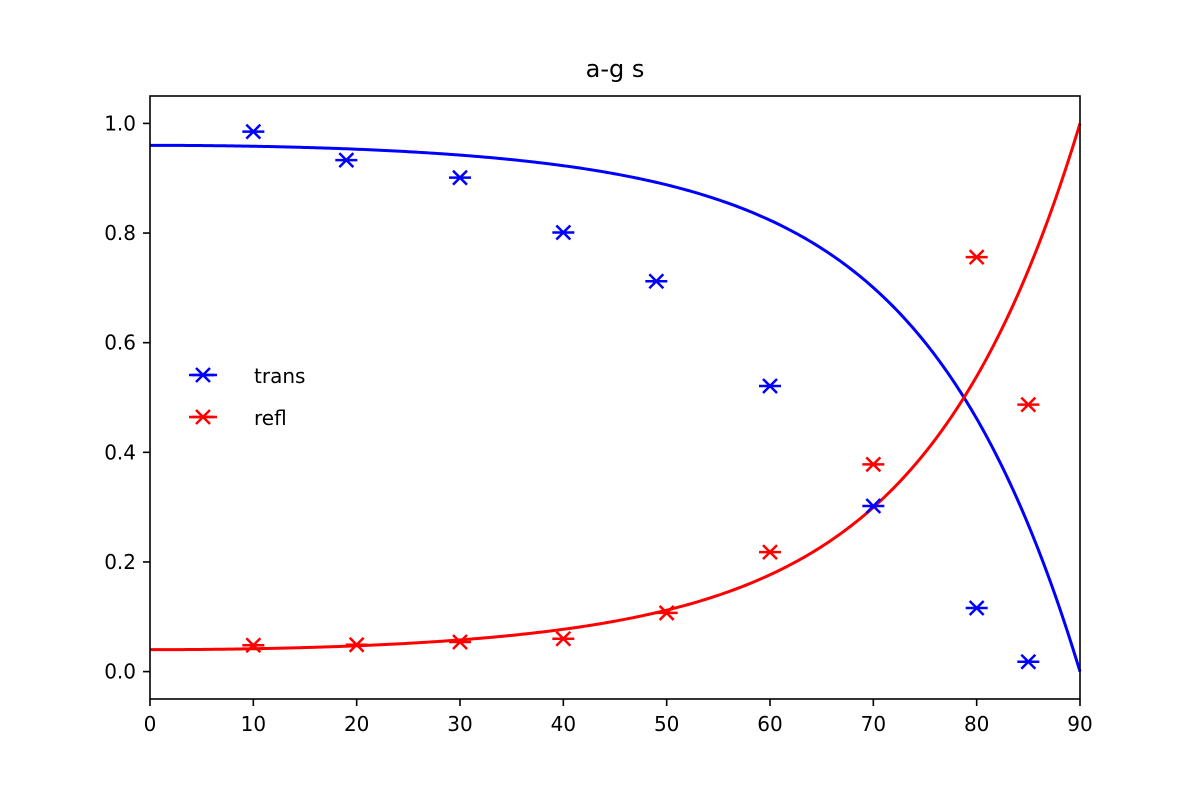 Image resolution: width=1200 pixels, height=800 pixels. What do you see at coordinates (120, 672) in the screenshot?
I see `y-tick-label: 0.0` at bounding box center [120, 672].